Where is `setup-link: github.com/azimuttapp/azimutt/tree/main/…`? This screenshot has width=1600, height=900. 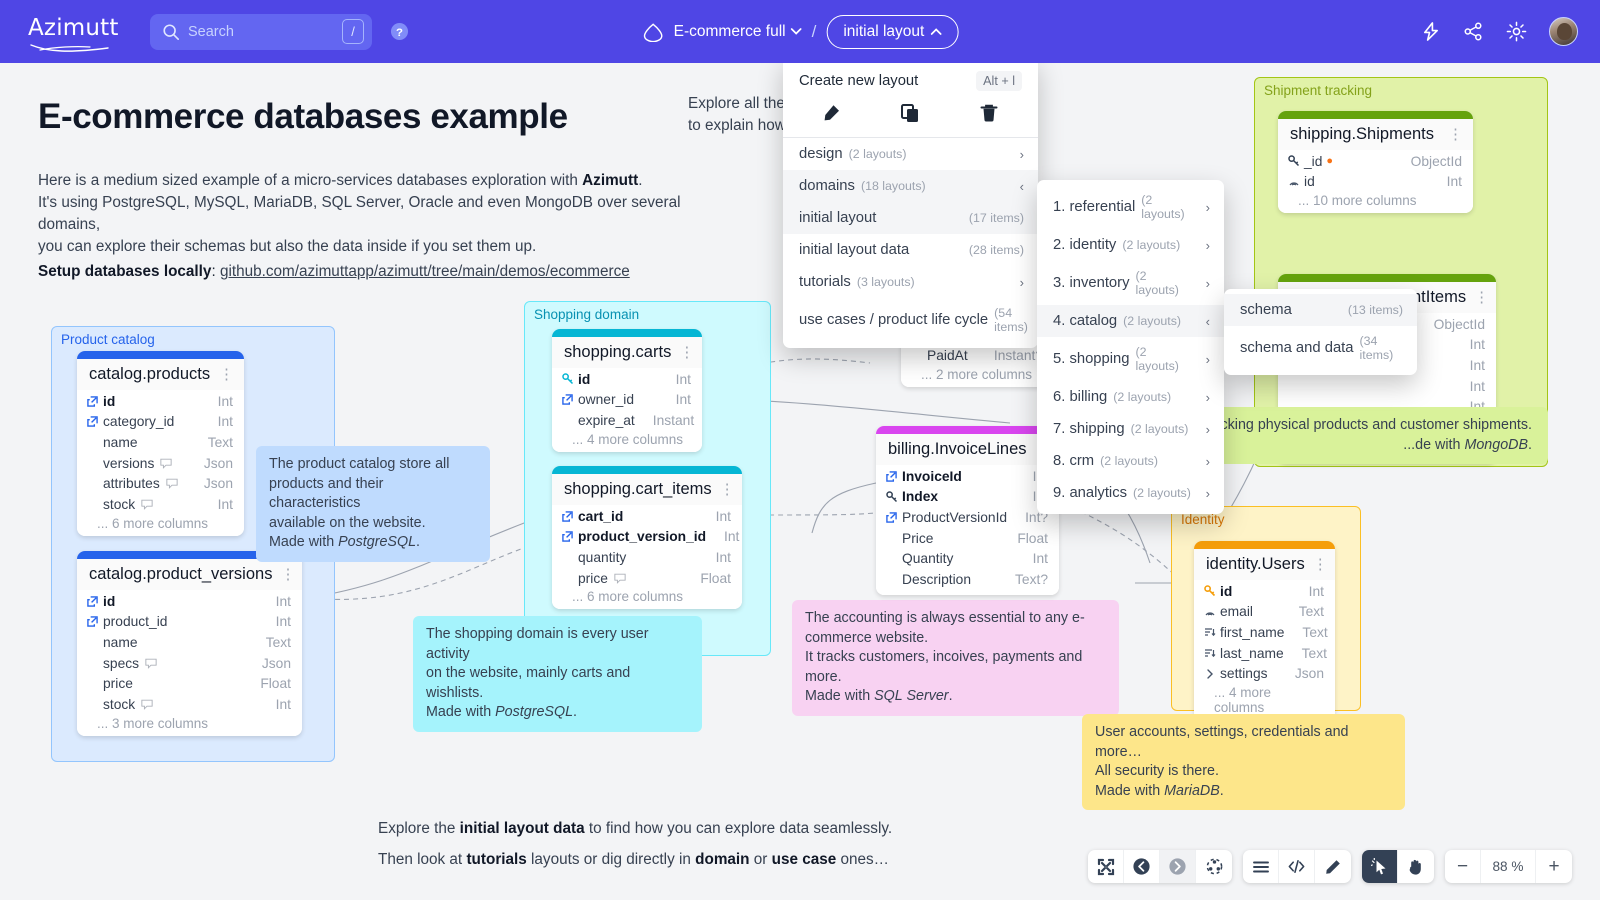
setup-link: github.com/azimuttapp/azimutt/tree/main/… is located at coordinates (424, 271).